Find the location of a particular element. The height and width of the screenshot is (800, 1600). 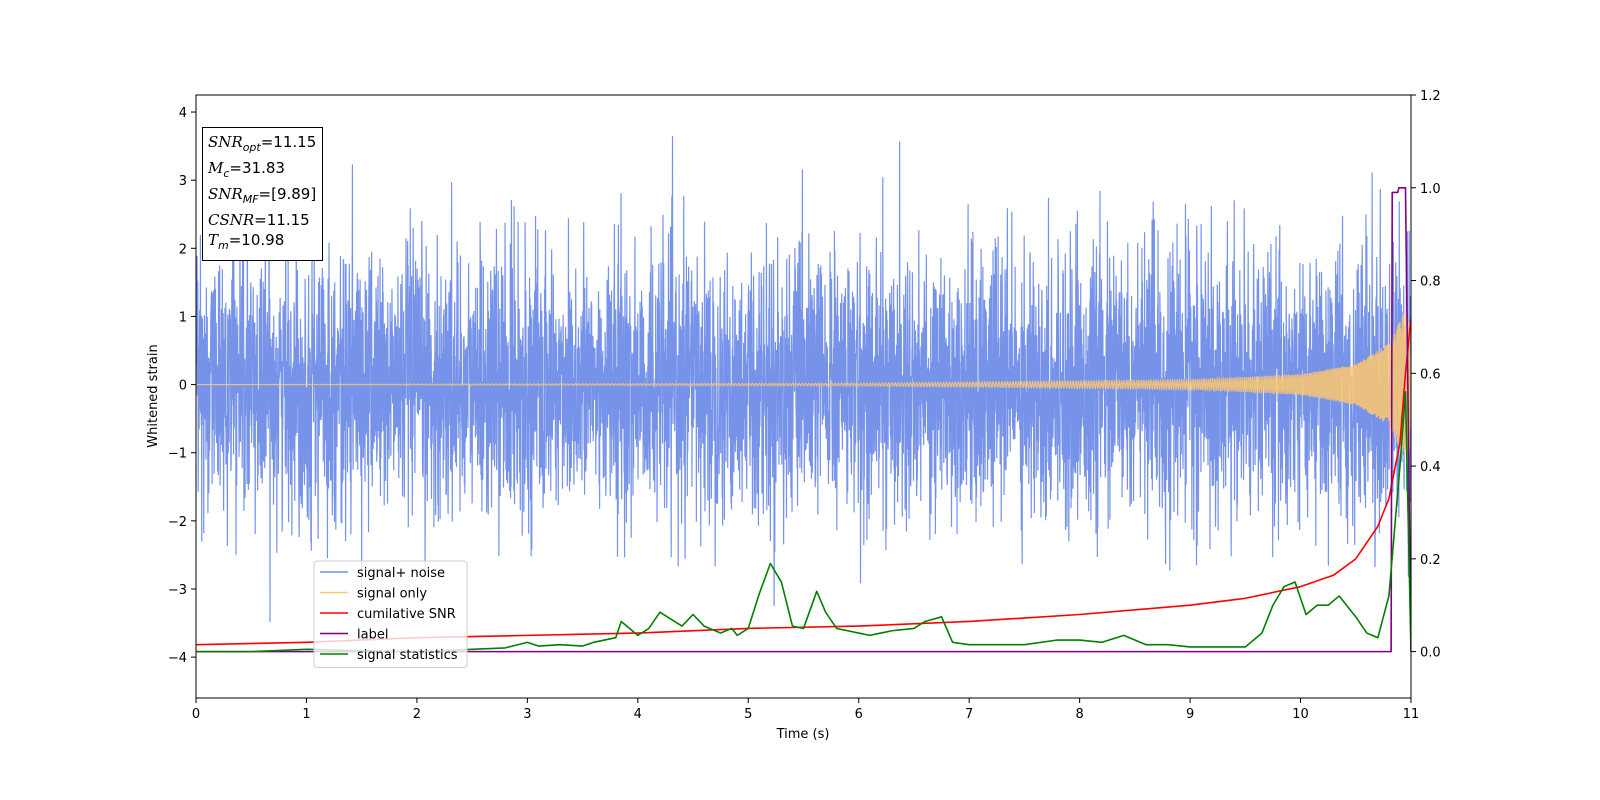

x-tick-label: 3 is located at coordinates (527, 714).